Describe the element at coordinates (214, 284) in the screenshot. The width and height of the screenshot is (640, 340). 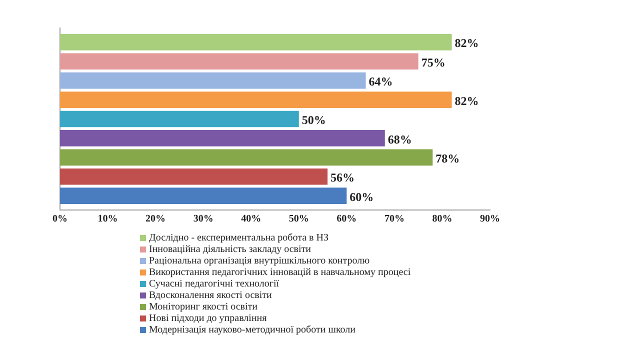
I see `legend-label: Сучасні педагогічні технології` at that location.